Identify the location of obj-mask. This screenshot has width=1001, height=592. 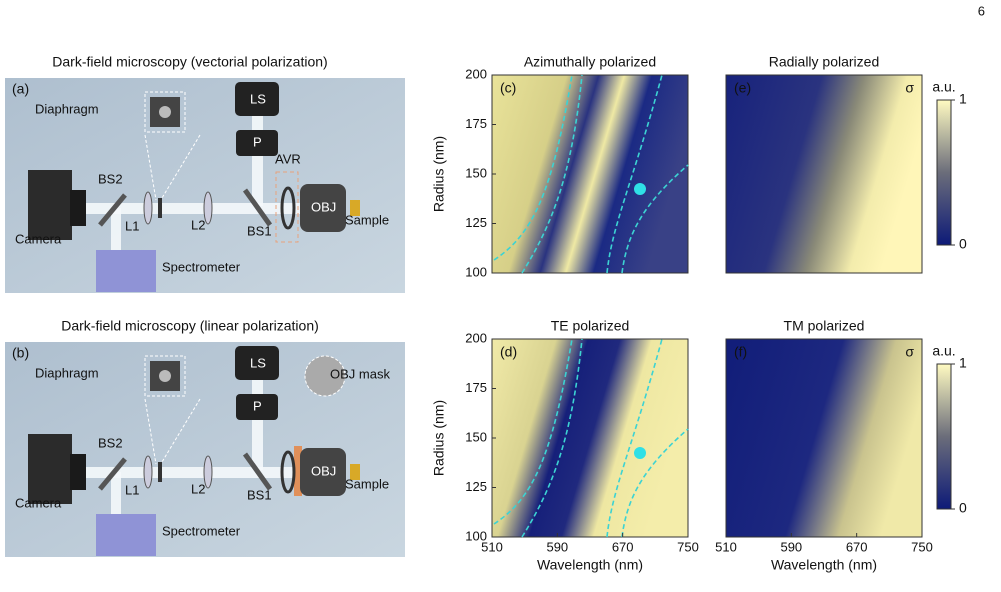
(325, 376).